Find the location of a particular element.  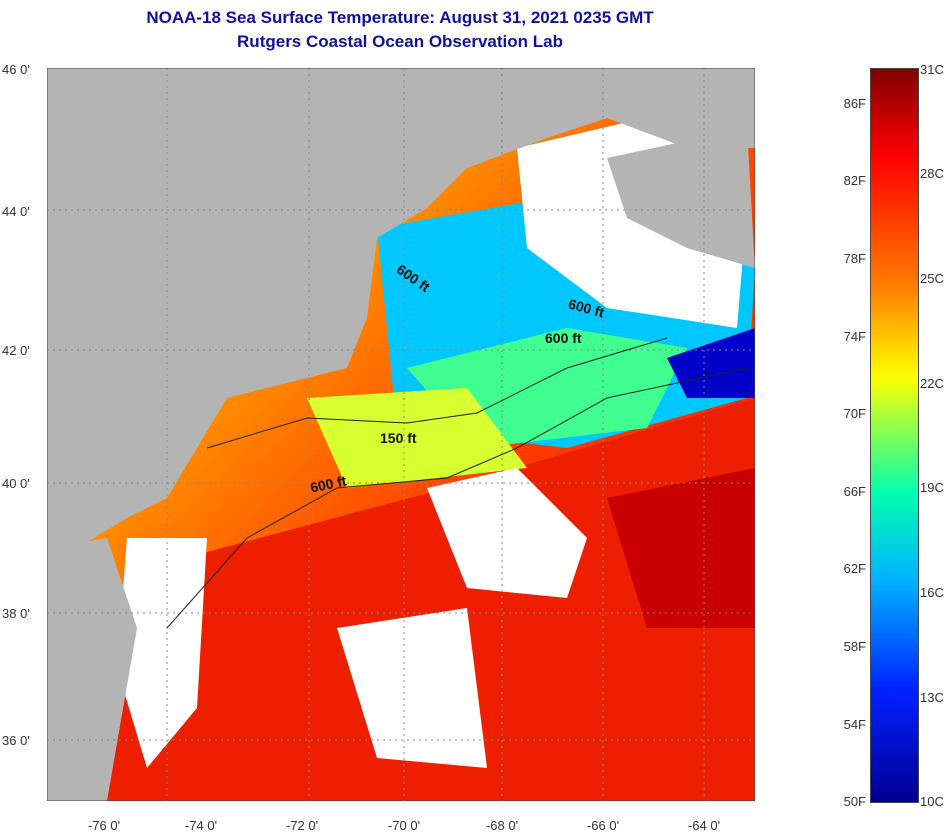

cb-f-74: 74F is located at coordinates (854, 336).